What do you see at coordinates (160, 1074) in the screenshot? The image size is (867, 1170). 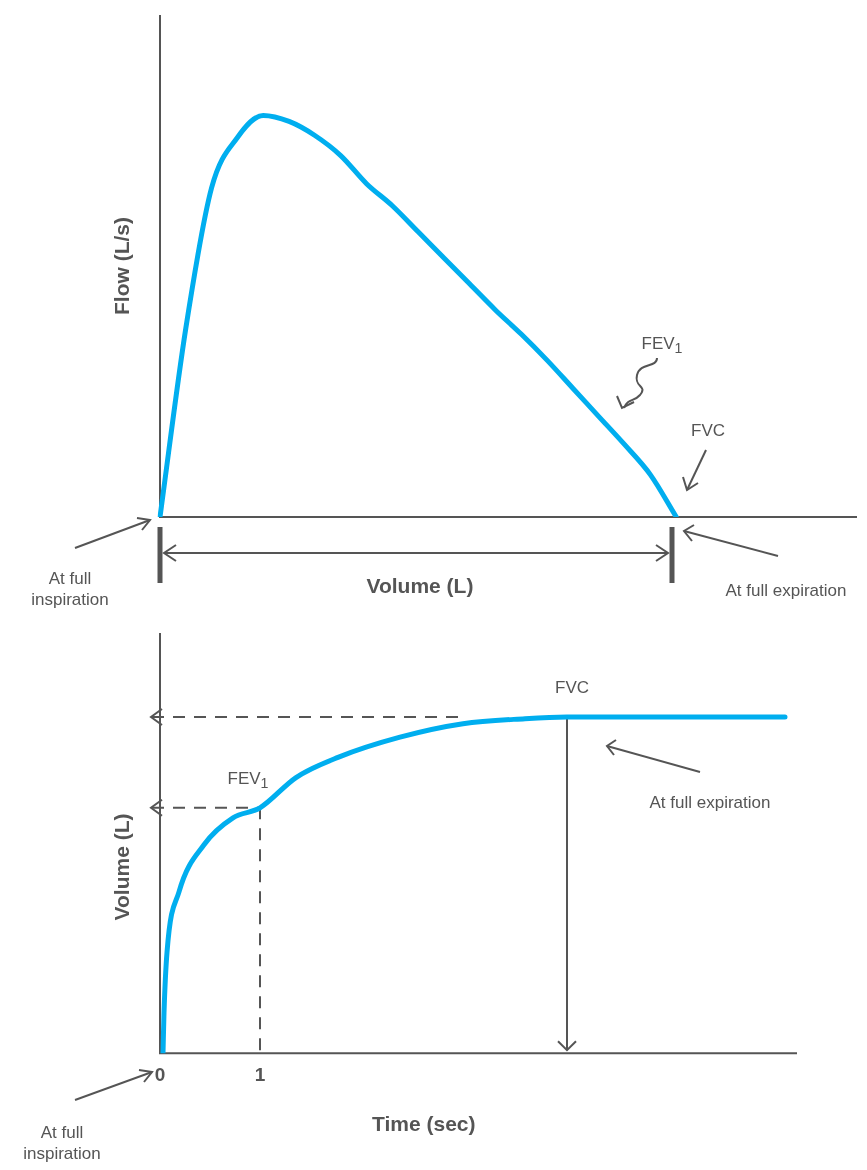 I see `x-tick-label: 0` at bounding box center [160, 1074].